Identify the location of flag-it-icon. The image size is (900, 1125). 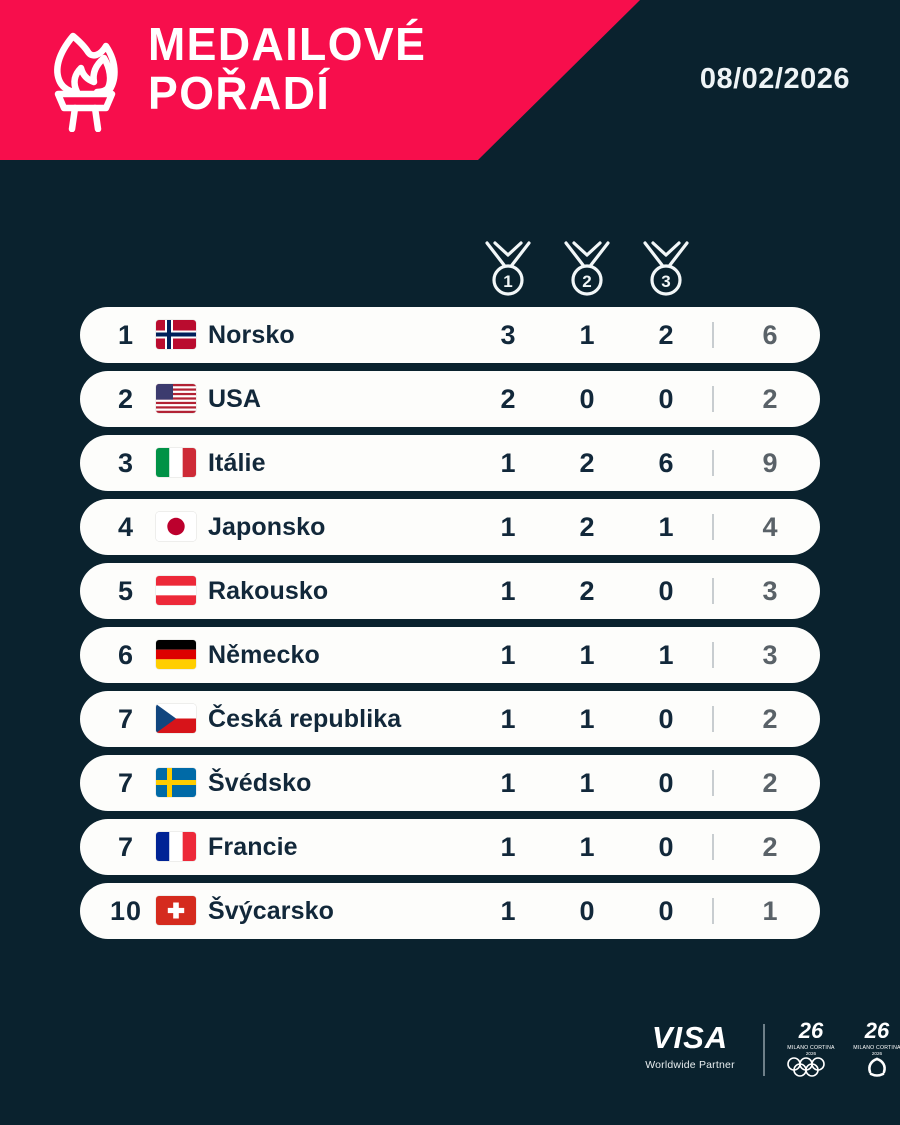
(176, 462).